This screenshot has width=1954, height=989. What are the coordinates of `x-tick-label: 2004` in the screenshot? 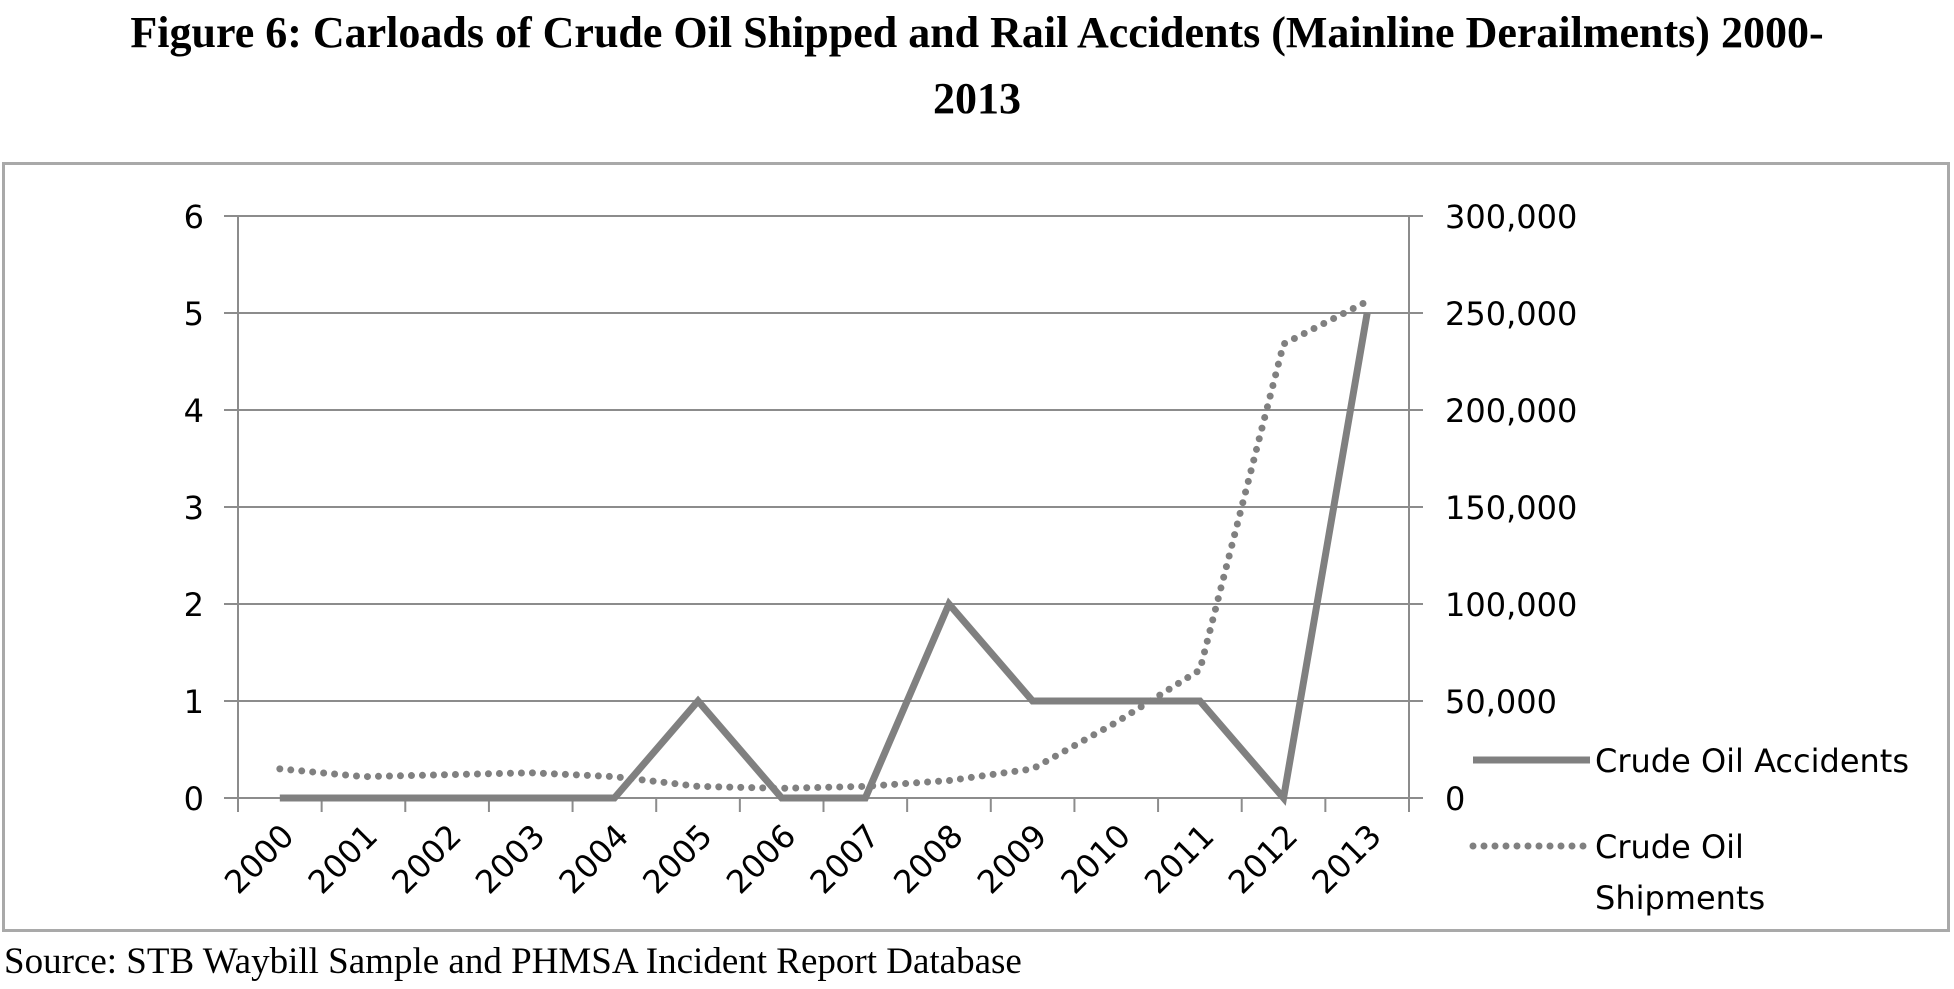 It's located at (594, 859).